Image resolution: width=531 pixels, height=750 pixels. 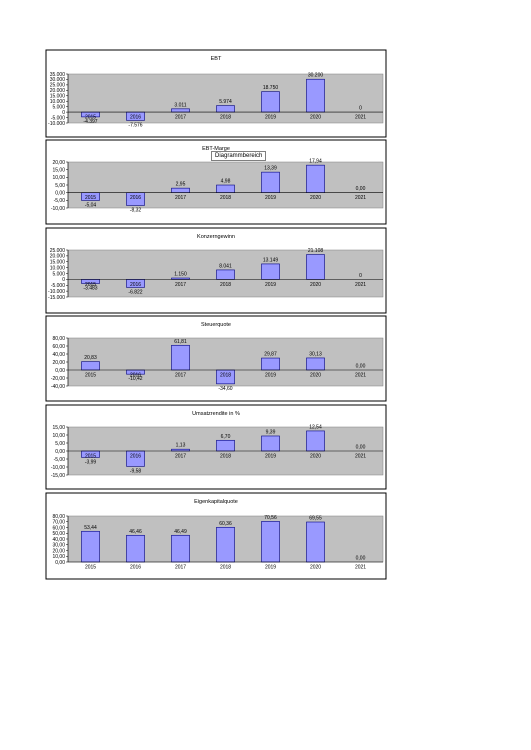 I want to click on y-tick-label: 20,00, so click(x=58, y=163).